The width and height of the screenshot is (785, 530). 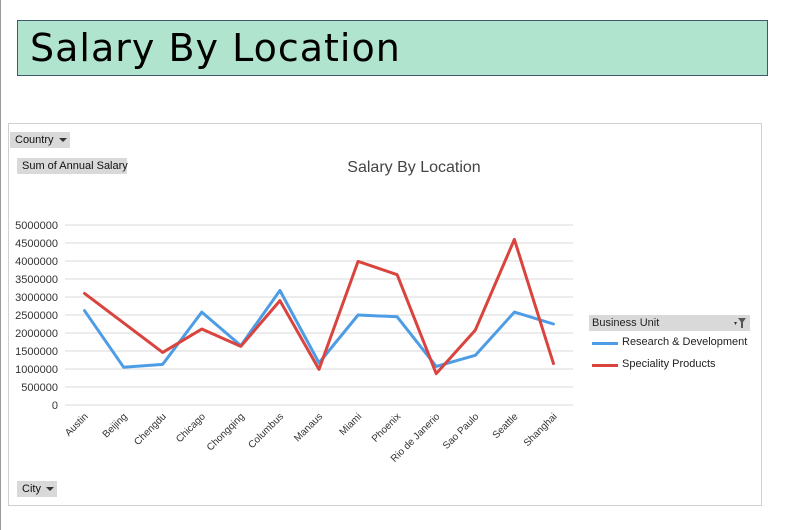 What do you see at coordinates (308, 427) in the screenshot?
I see `x-tick-label-6: Manaus` at bounding box center [308, 427].